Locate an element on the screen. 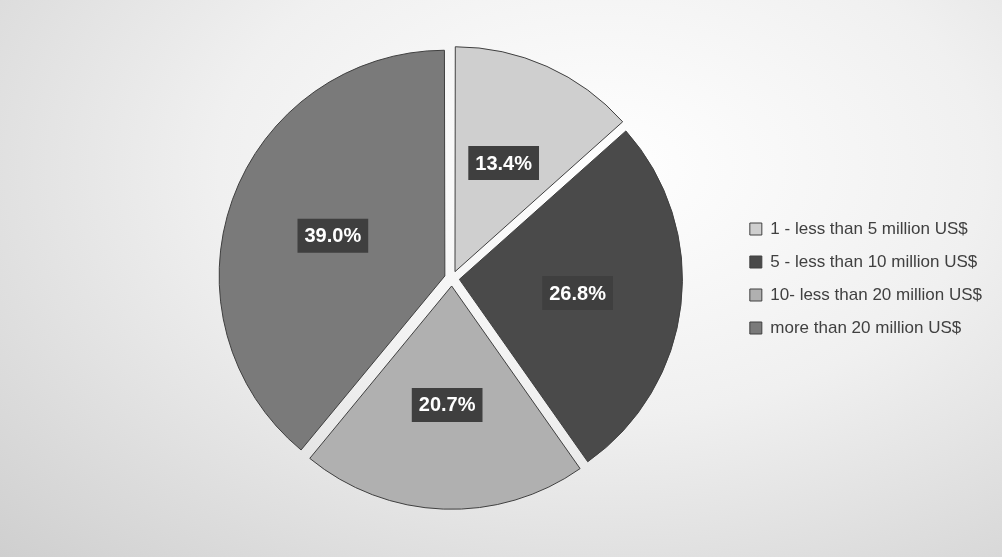  data-label: 26.8% is located at coordinates (578, 292).